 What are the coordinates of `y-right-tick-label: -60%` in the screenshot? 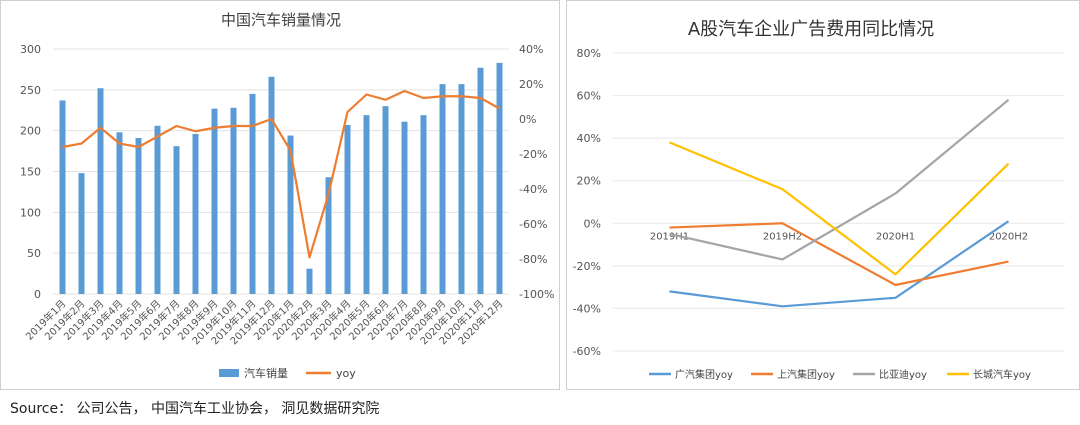 It's located at (533, 224).